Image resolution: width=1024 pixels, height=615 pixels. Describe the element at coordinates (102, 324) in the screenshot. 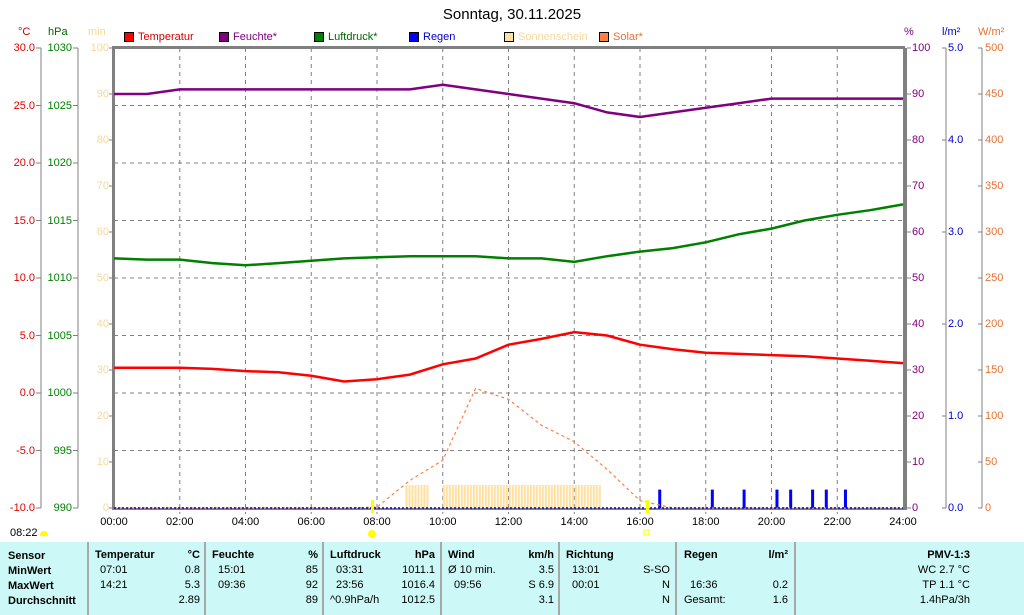

I see `sunmin-tick: 40` at that location.